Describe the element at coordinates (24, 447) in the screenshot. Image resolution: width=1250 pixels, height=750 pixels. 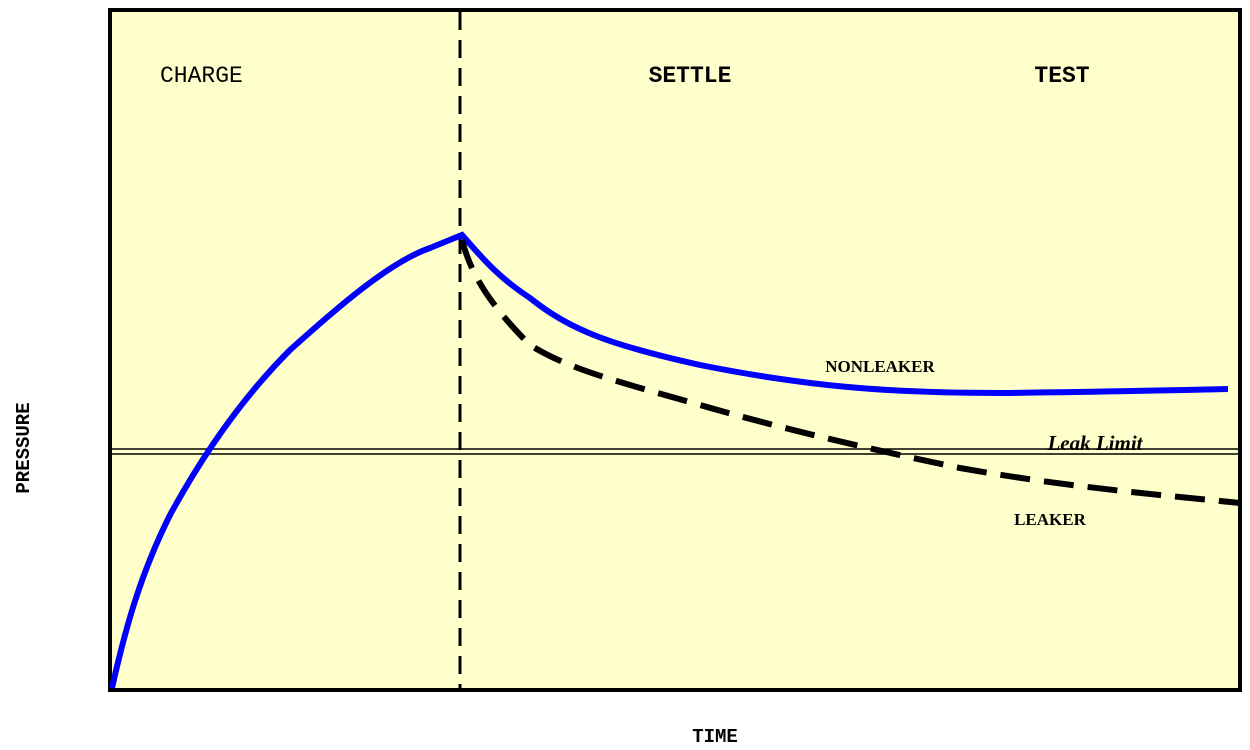
I see `y-axis-label: PRESSURE` at that location.